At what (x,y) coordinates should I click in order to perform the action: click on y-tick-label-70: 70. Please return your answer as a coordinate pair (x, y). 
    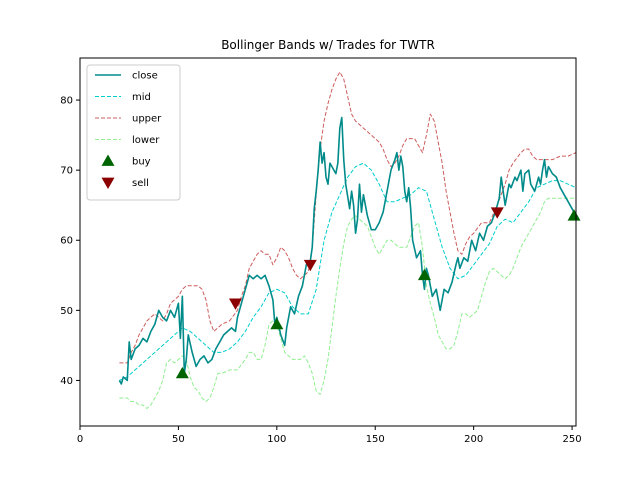
    Looking at the image, I should click on (66, 171).